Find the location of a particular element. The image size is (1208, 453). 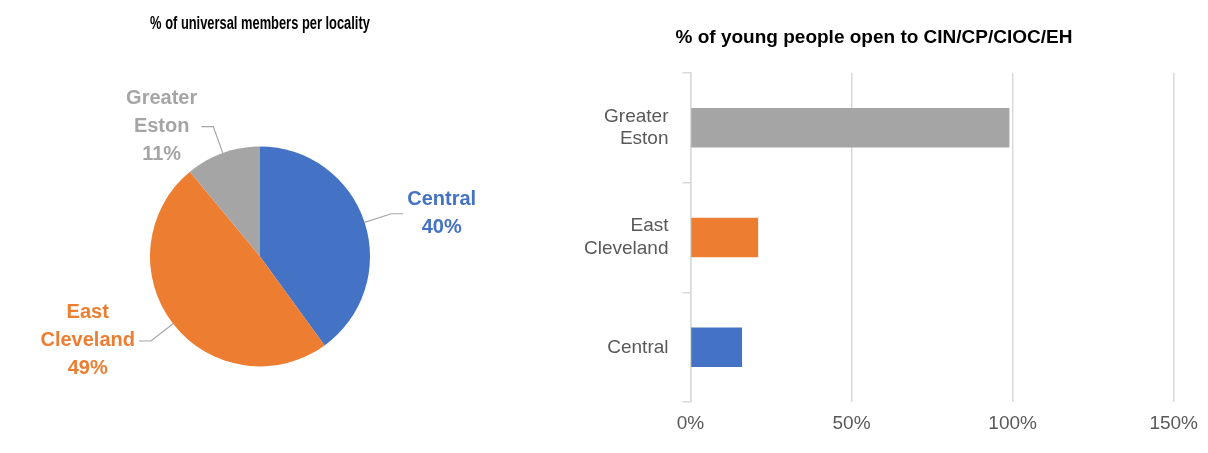

y-tick-label: Central is located at coordinates (638, 346).